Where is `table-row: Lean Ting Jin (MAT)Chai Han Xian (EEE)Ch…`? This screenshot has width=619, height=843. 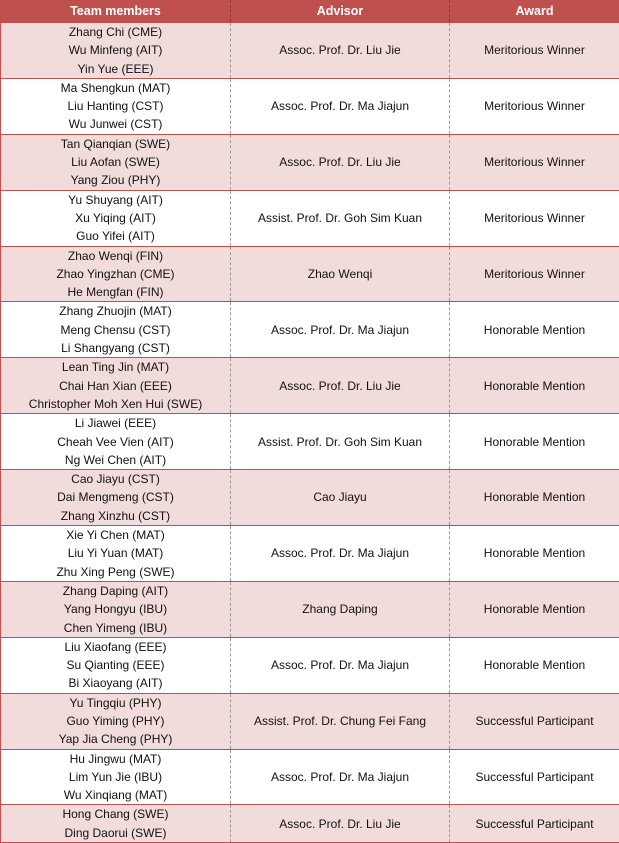
table-row: Lean Ting Jin (MAT)Chai Han Xian (EEE)Ch… is located at coordinates (310, 386).